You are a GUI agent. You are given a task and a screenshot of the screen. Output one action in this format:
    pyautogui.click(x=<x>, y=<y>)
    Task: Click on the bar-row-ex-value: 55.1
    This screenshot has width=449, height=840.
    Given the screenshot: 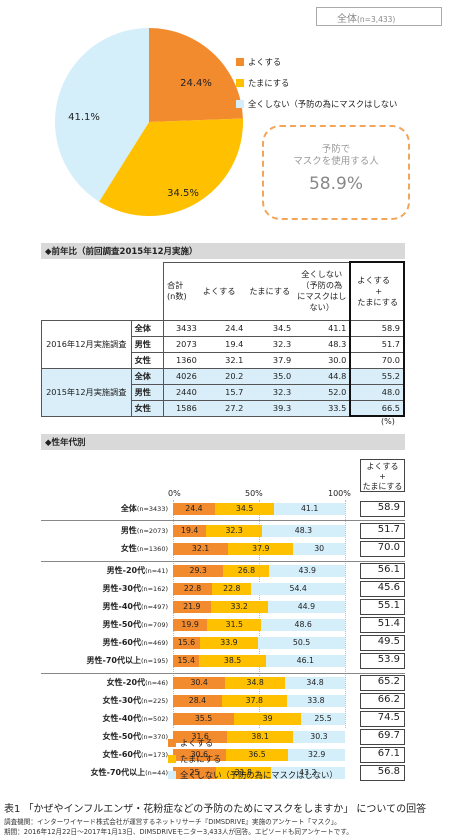 What is the action you would take?
    pyautogui.click(x=382, y=607)
    